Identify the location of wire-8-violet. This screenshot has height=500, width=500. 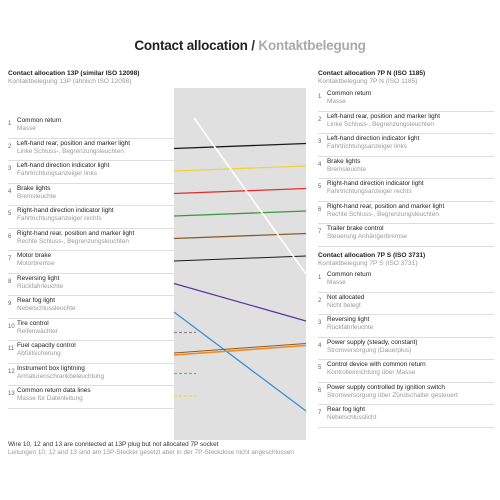
(240, 302).